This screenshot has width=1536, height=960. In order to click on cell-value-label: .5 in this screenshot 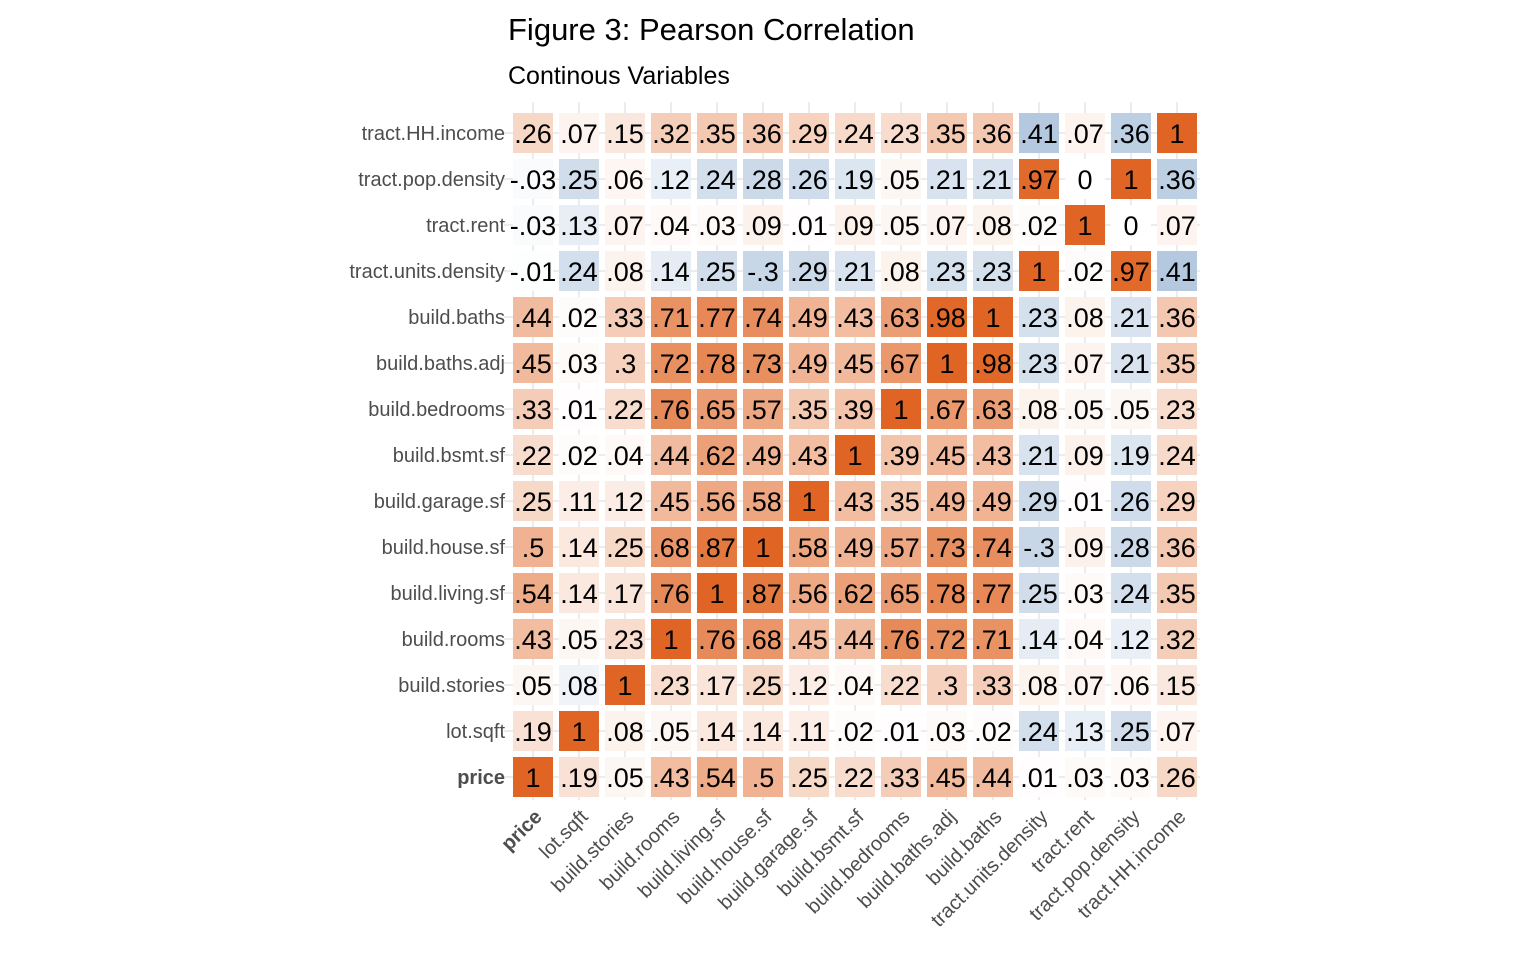, I will do `click(763, 778)`.